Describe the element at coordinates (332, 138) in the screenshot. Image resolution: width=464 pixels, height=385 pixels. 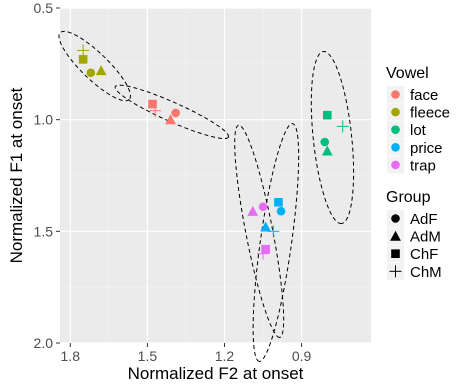
I see `ellipse-lot-trend` at that location.